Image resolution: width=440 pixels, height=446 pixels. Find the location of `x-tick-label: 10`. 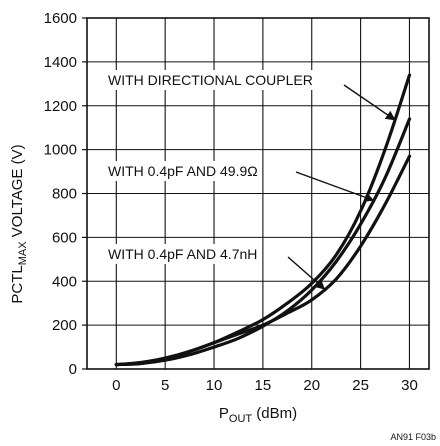

x-tick-label: 10 is located at coordinates (214, 385).